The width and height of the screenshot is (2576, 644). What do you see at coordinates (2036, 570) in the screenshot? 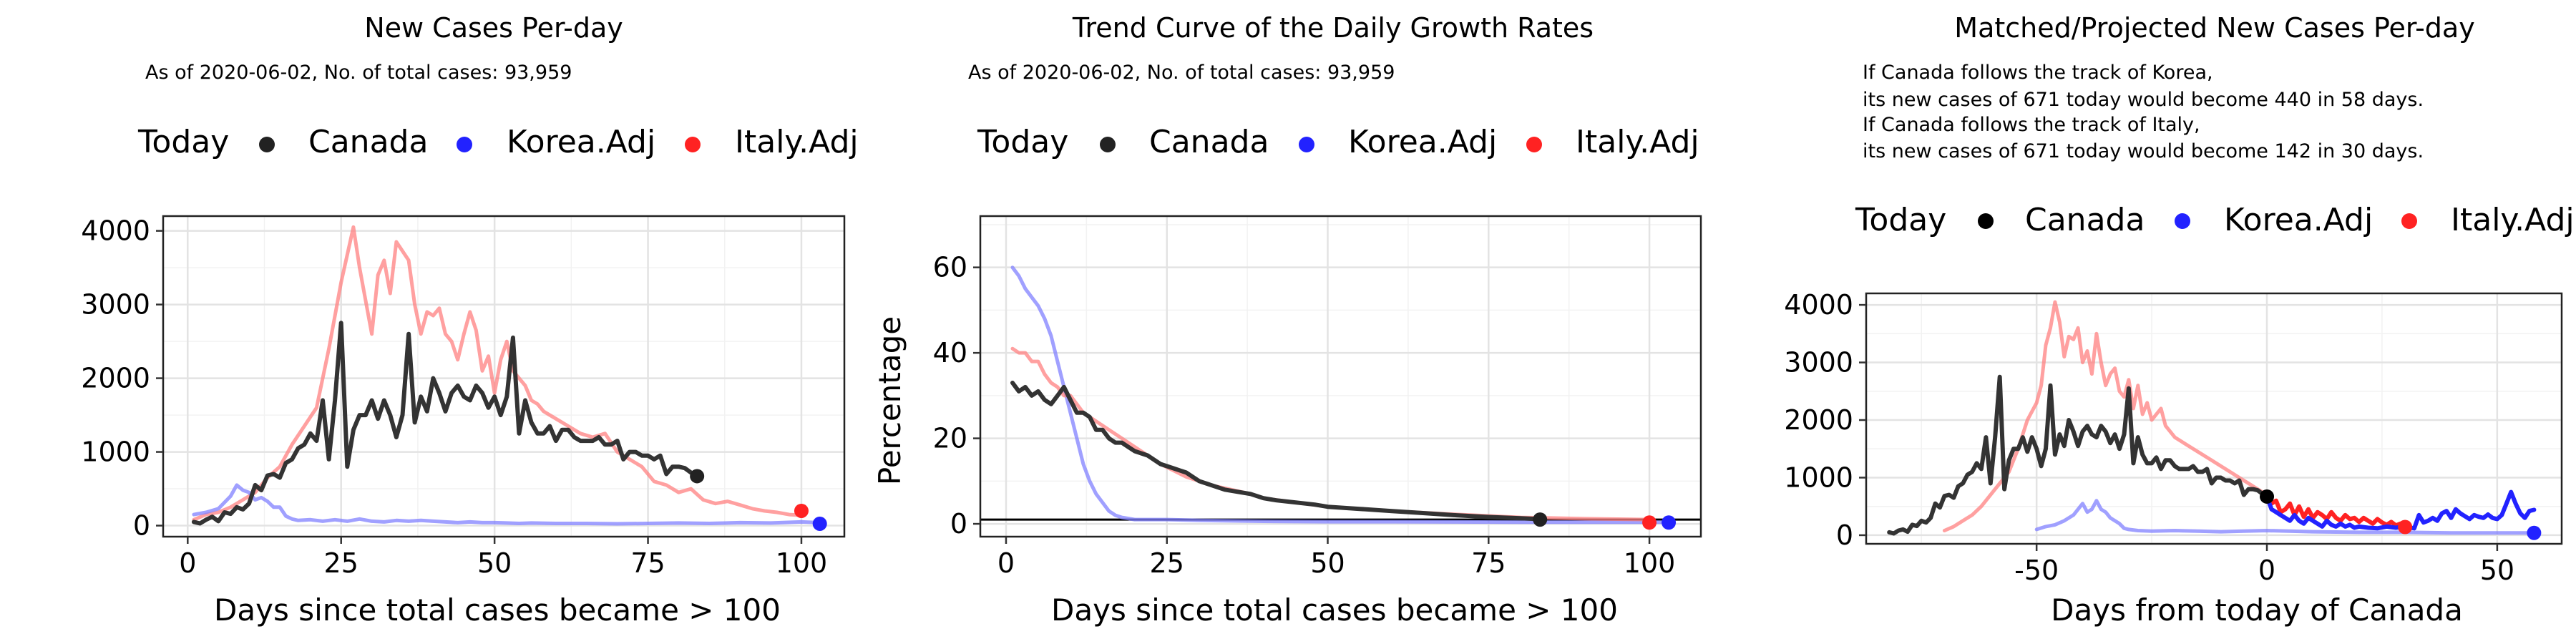
I see `x-tick-label: -50` at bounding box center [2036, 570].